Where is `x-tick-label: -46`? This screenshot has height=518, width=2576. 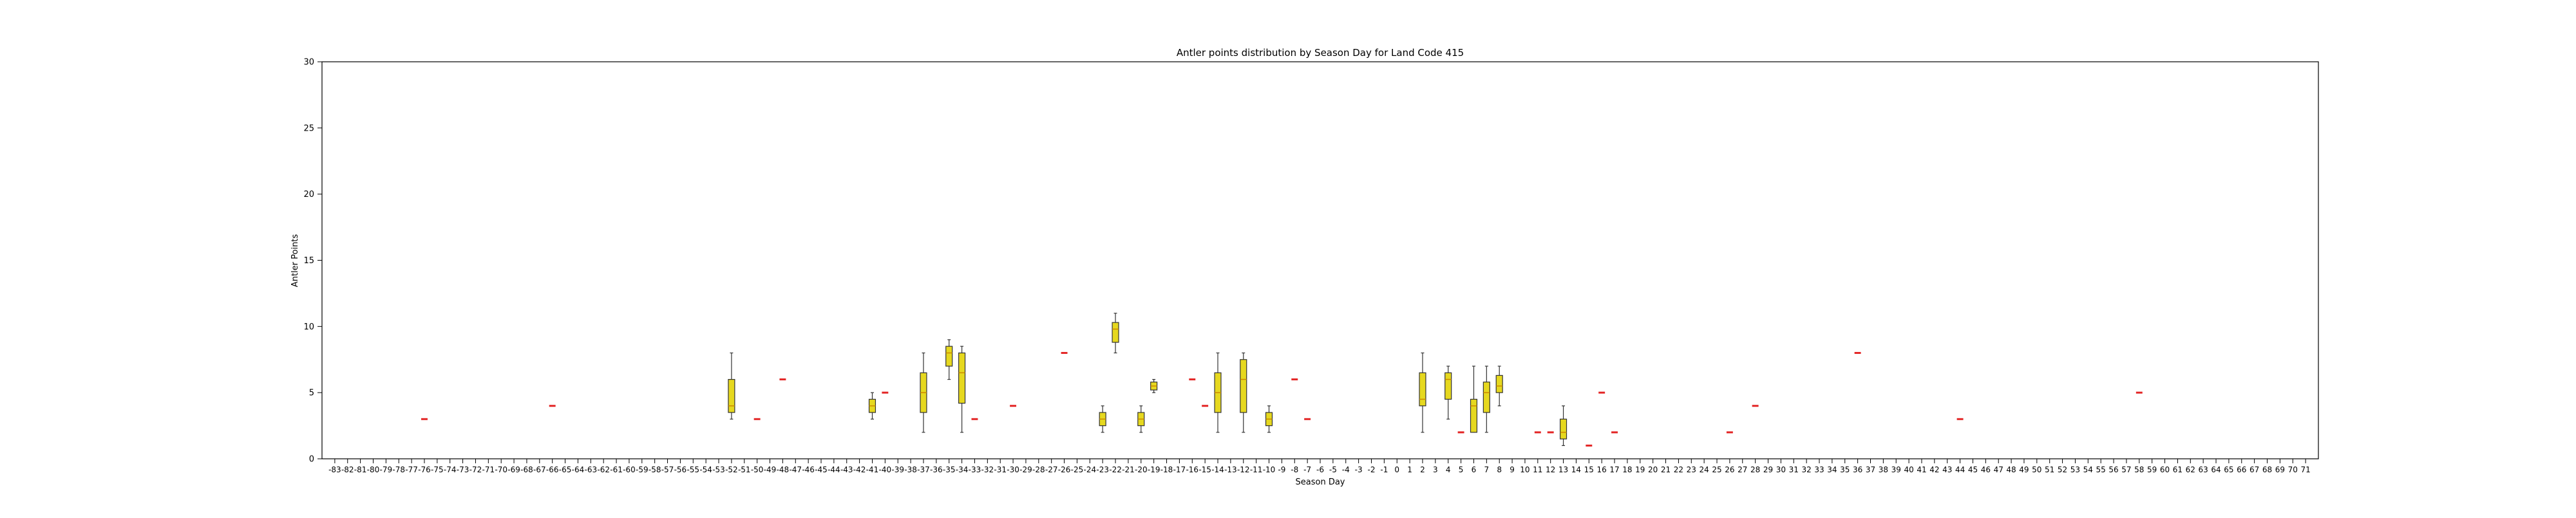 x-tick-label: -46 is located at coordinates (809, 469).